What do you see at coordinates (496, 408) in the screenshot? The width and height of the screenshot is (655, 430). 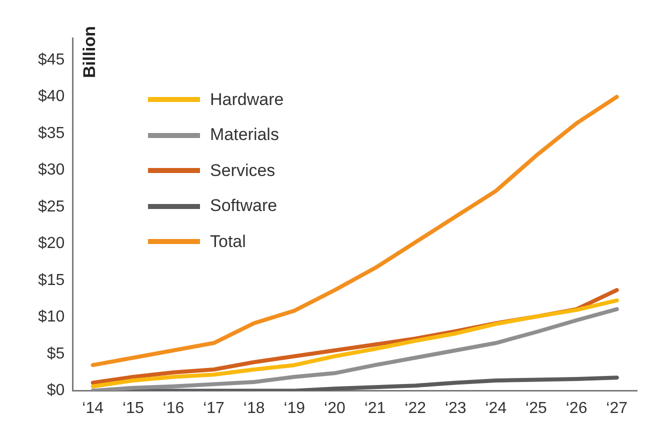 I see `x-tick-label: ‘24` at bounding box center [496, 408].